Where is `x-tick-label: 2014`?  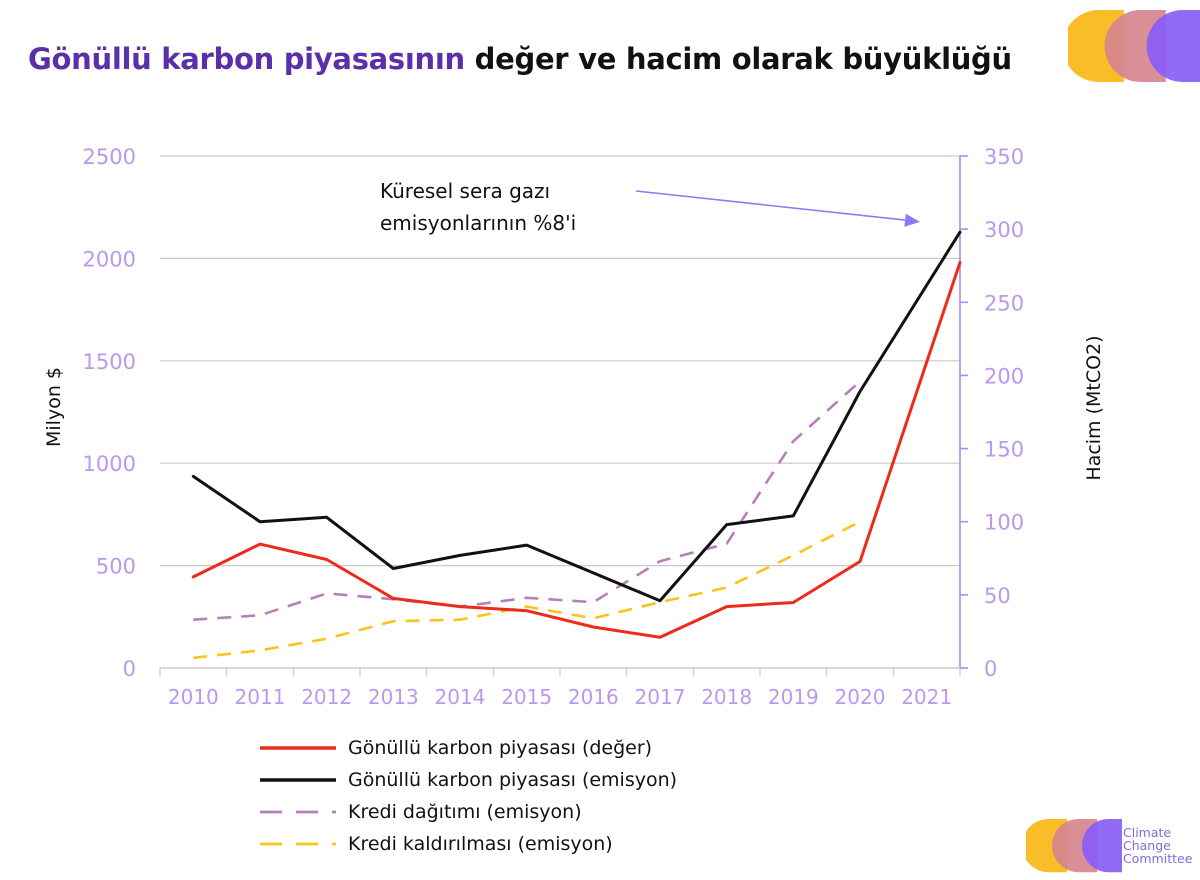
x-tick-label: 2014 is located at coordinates (460, 697).